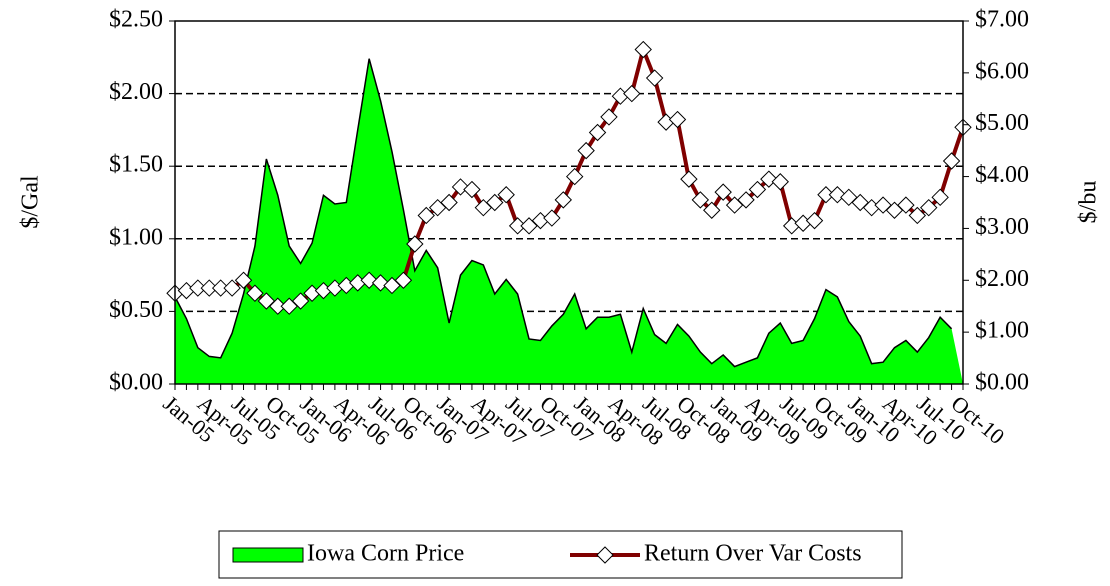  What do you see at coordinates (268, 555) in the screenshot?
I see `legend-swatch` at bounding box center [268, 555].